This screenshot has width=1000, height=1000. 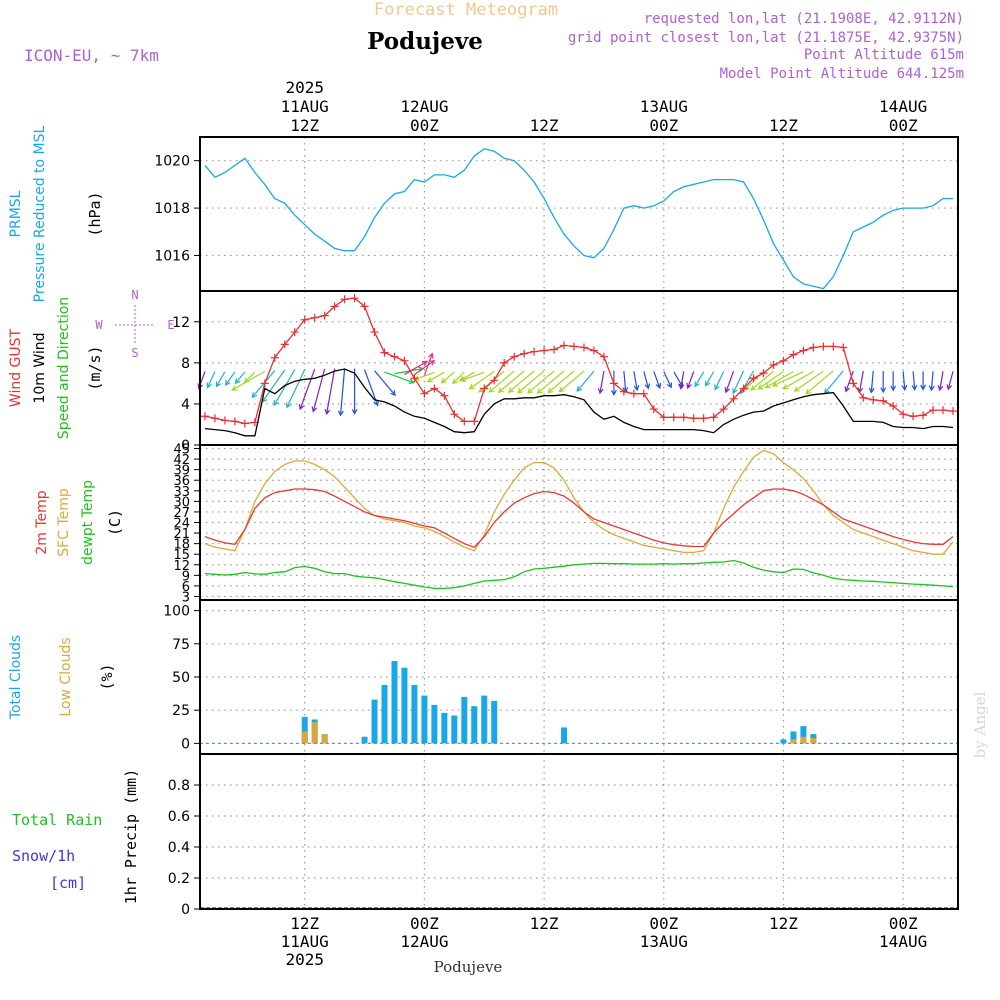 What do you see at coordinates (466, 10) in the screenshot?
I see `banner-title: Forecast Meteogram` at bounding box center [466, 10].